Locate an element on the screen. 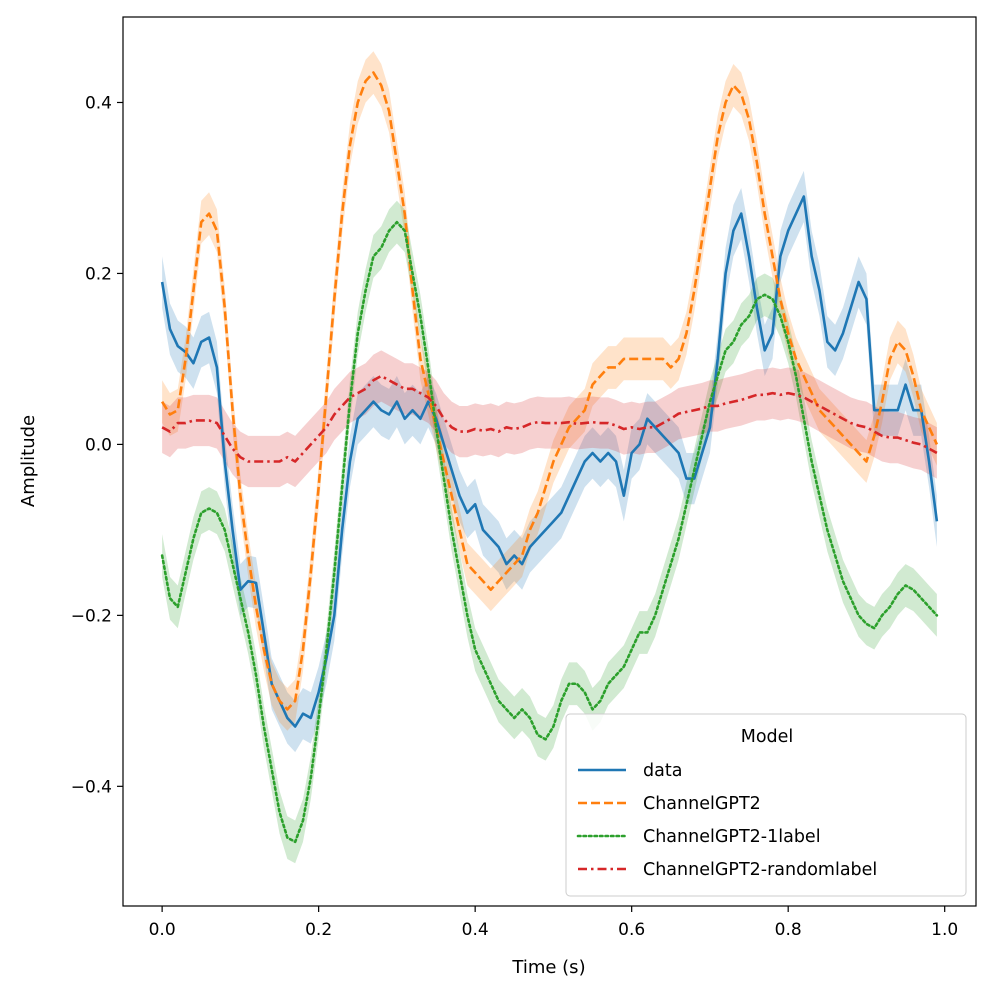 The height and width of the screenshot is (994, 995). x-tick-label: 0.6 is located at coordinates (631, 930).